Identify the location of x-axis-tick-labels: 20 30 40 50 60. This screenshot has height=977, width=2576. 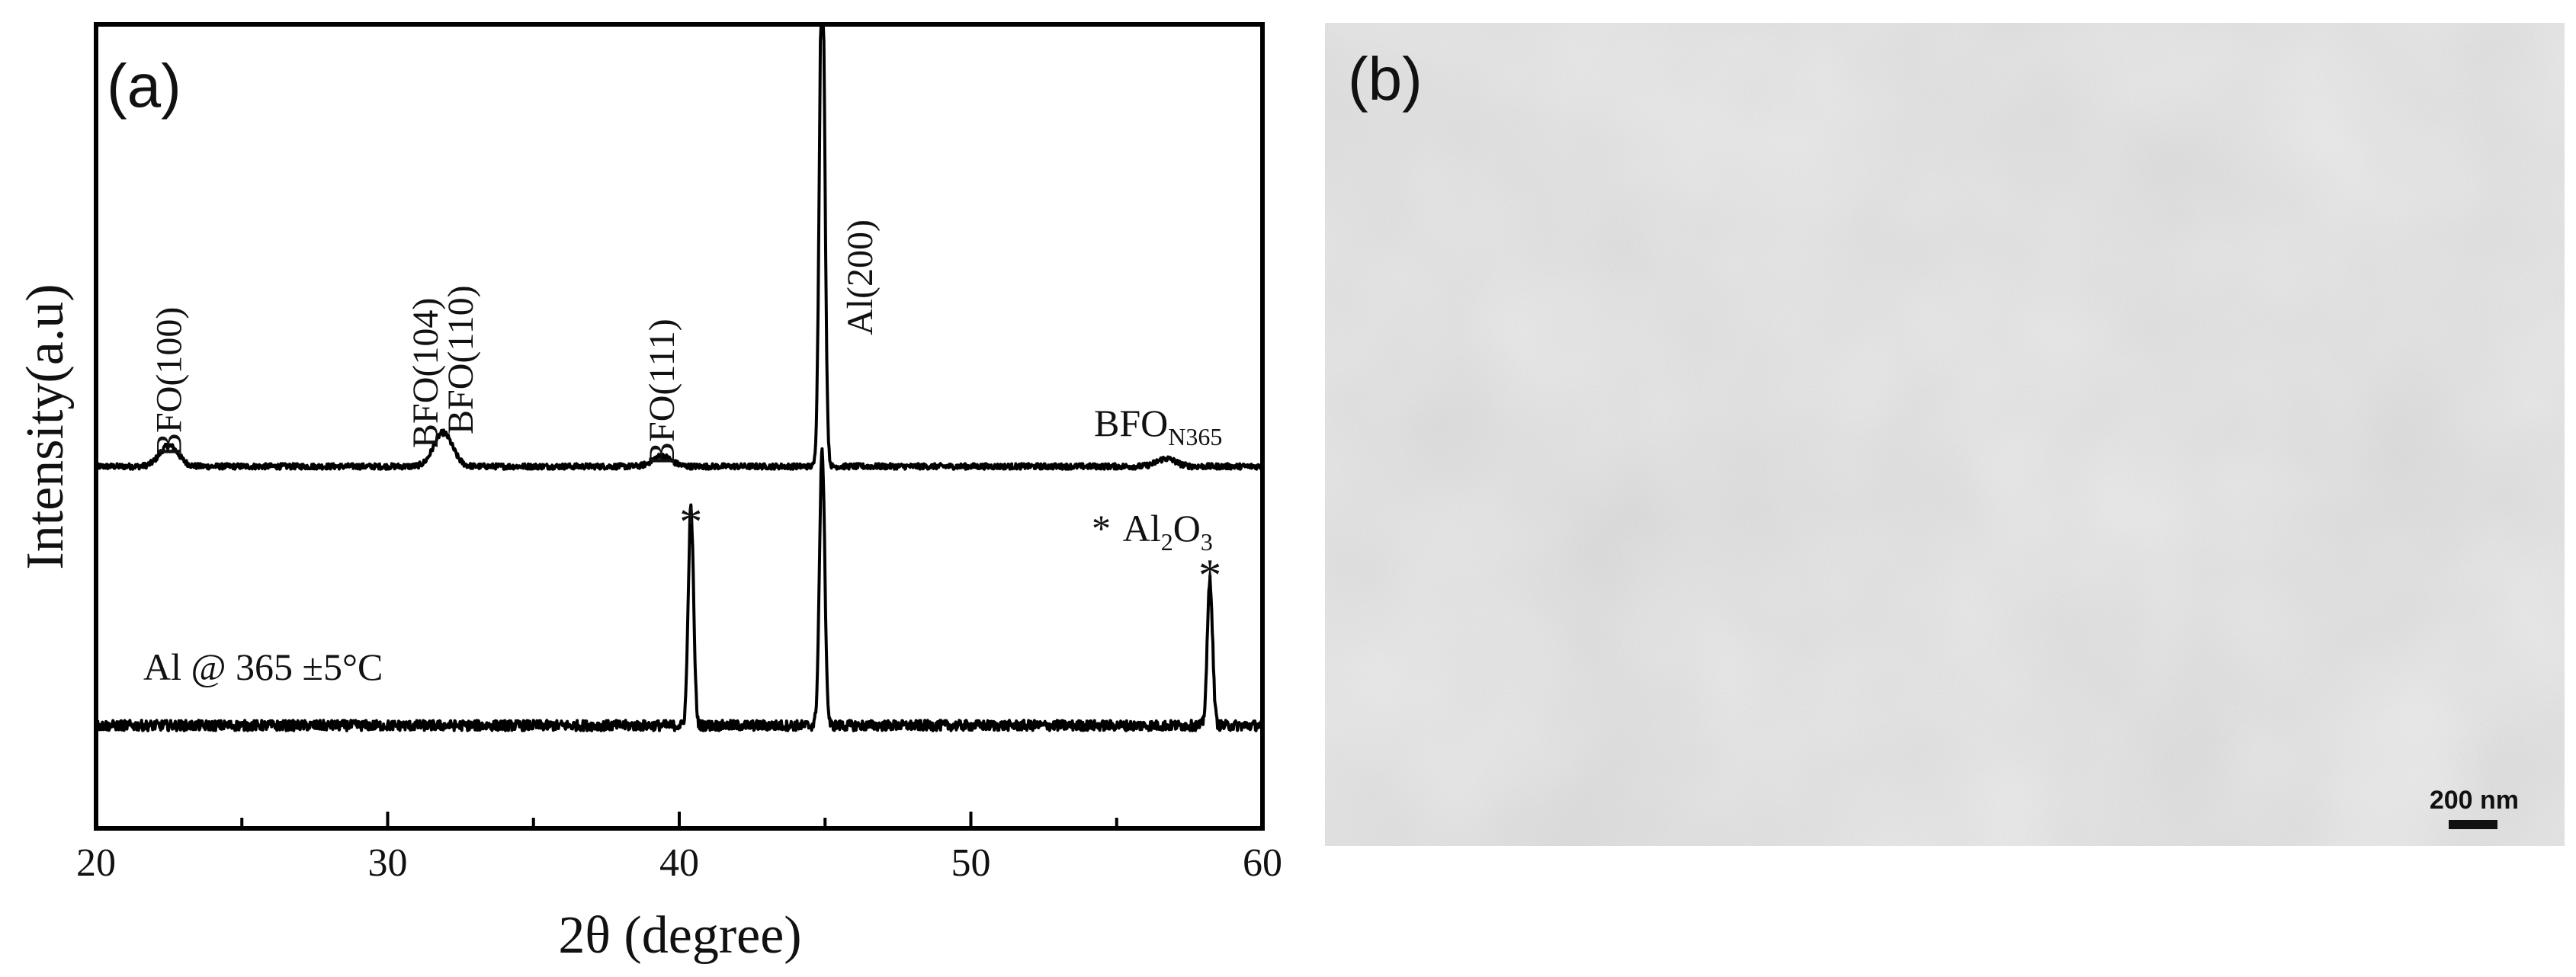
(679, 863).